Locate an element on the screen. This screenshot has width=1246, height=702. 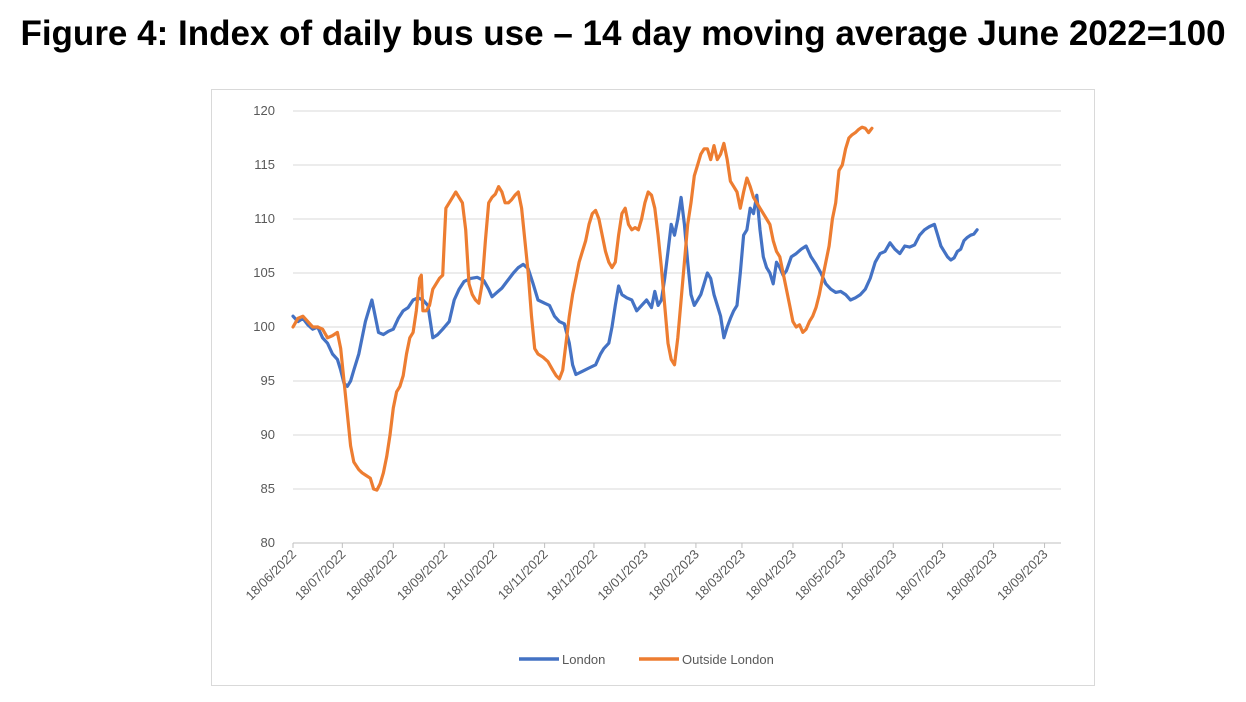
x-tick-label: 18/09/2023 is located at coordinates (1022, 575).